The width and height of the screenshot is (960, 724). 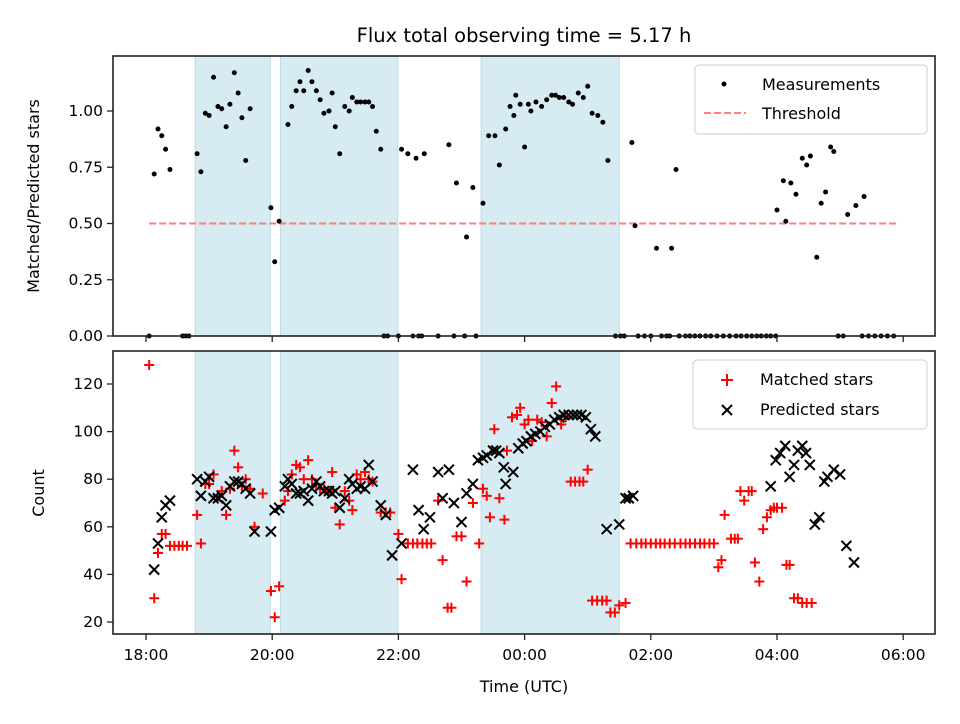 I want to click on x-tick-label: 22:00, so click(x=398, y=655).